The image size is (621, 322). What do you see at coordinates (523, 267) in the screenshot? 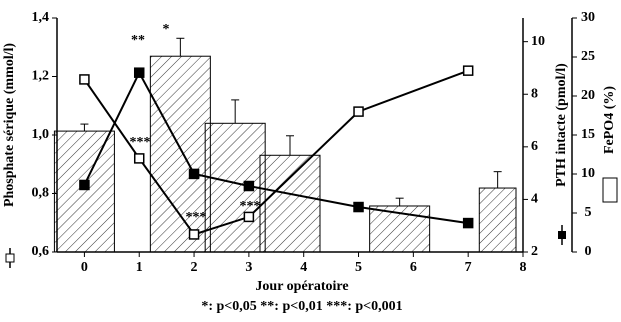
I see `x-tick-label: 8` at bounding box center [523, 267].